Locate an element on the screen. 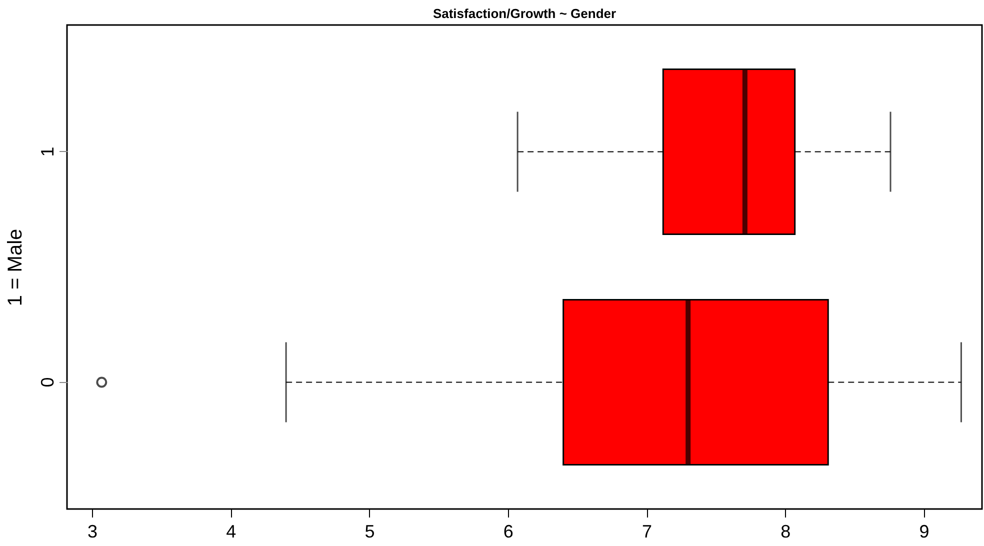 Image resolution: width=984 pixels, height=546 pixels. x-tick-label: 5 is located at coordinates (369, 532).